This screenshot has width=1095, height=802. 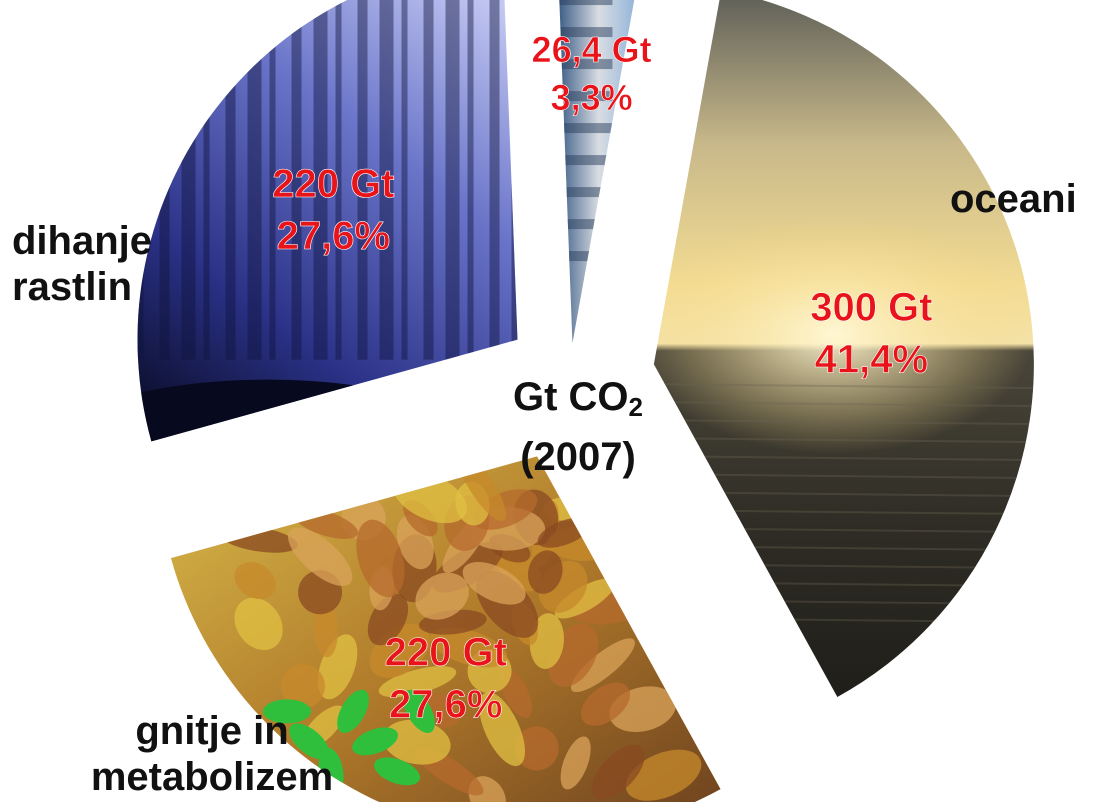 What do you see at coordinates (82, 241) in the screenshot?
I see `category-label-dihanje-line1: dihanje` at bounding box center [82, 241].